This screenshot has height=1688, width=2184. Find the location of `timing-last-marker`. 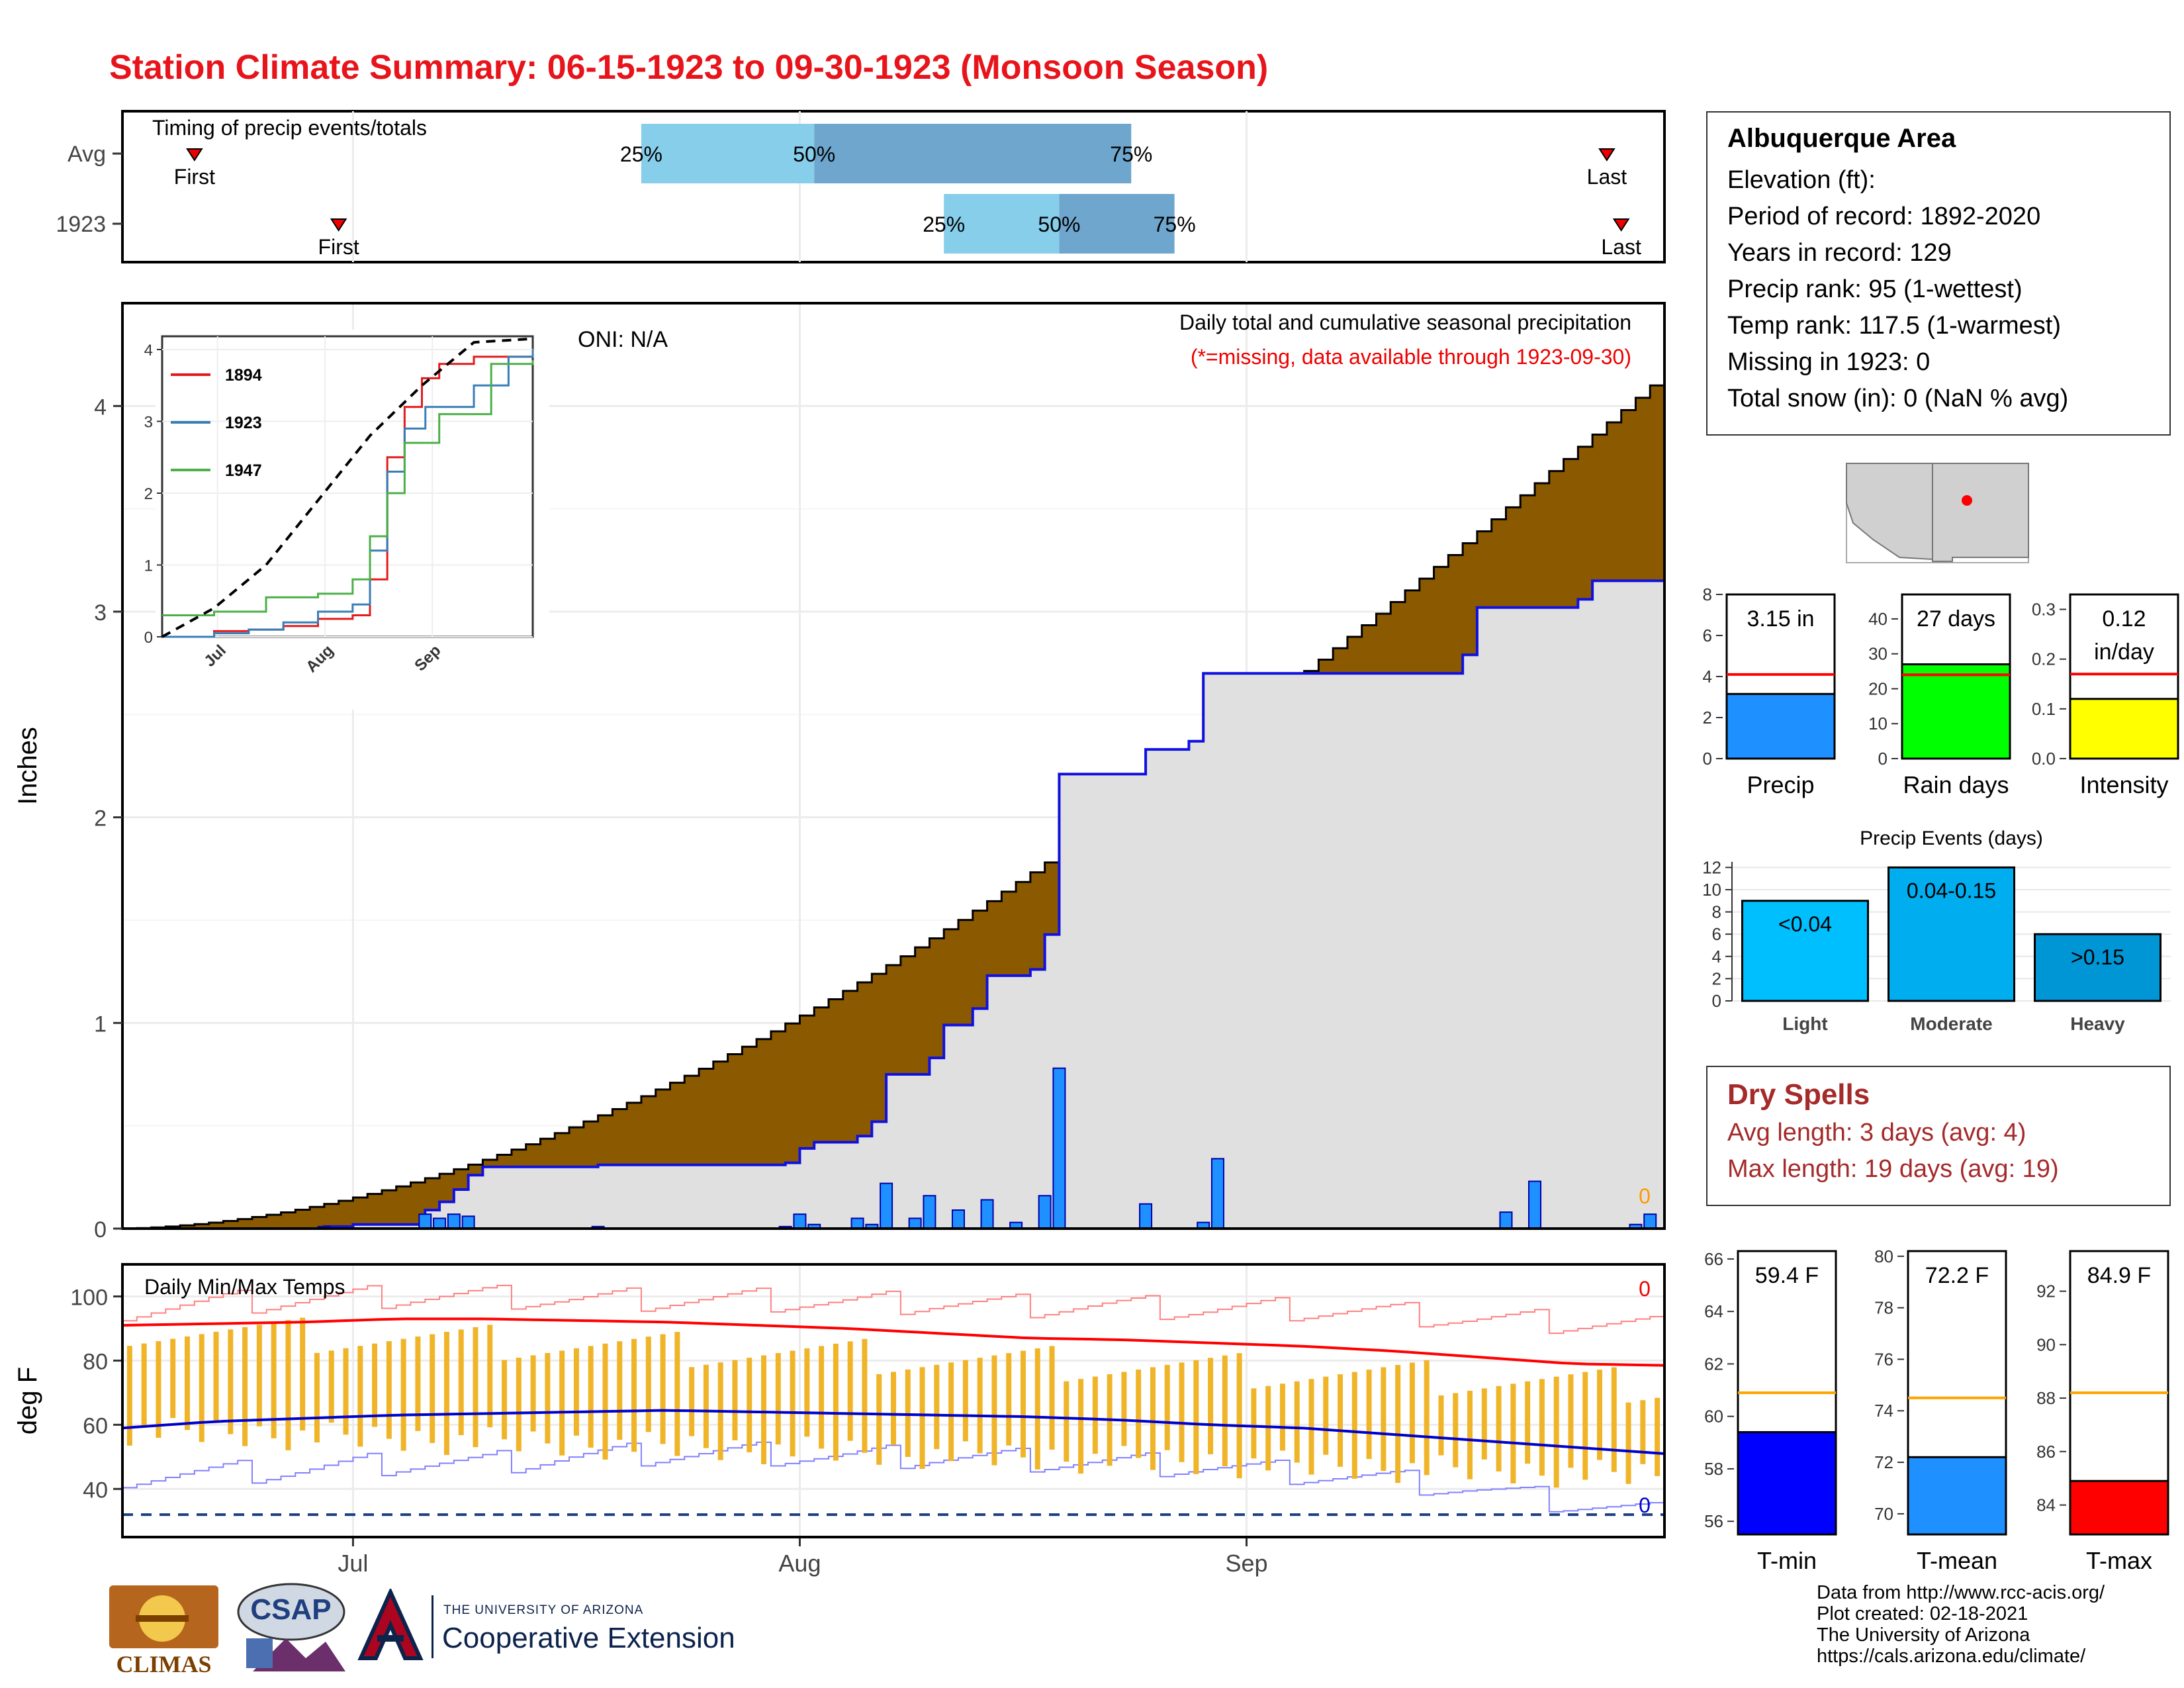

timing-last-marker is located at coordinates (1621, 225).